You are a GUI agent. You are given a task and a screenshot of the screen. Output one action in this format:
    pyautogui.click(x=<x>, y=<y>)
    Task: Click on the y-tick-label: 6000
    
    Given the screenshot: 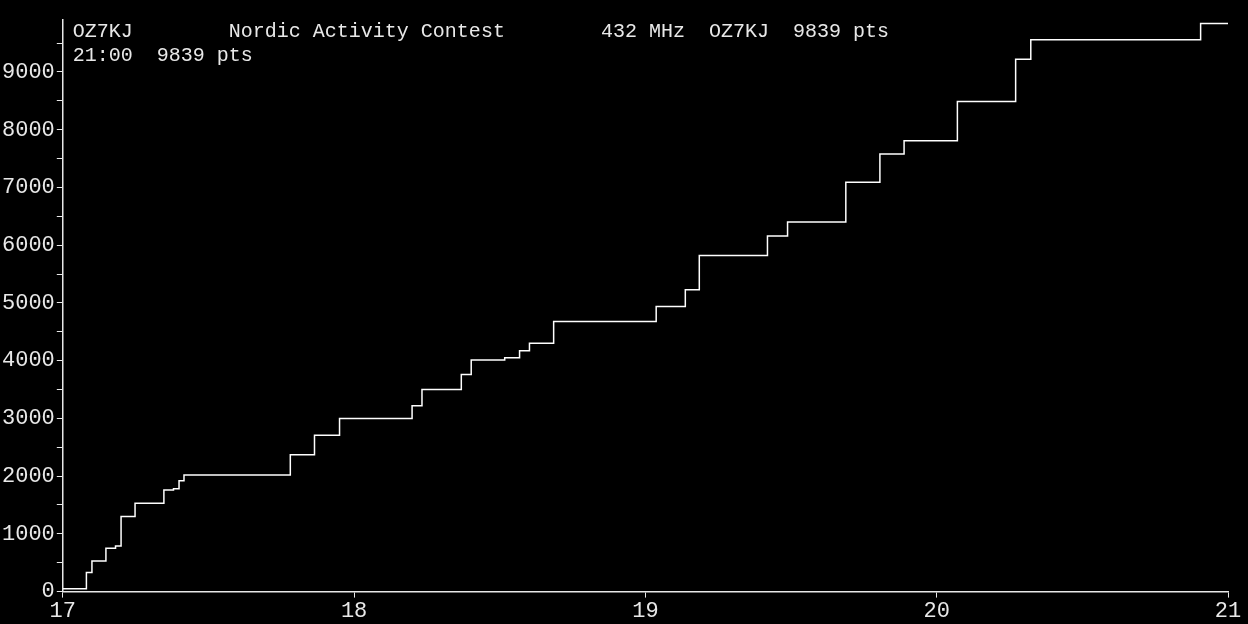 What is the action you would take?
    pyautogui.click(x=28, y=245)
    